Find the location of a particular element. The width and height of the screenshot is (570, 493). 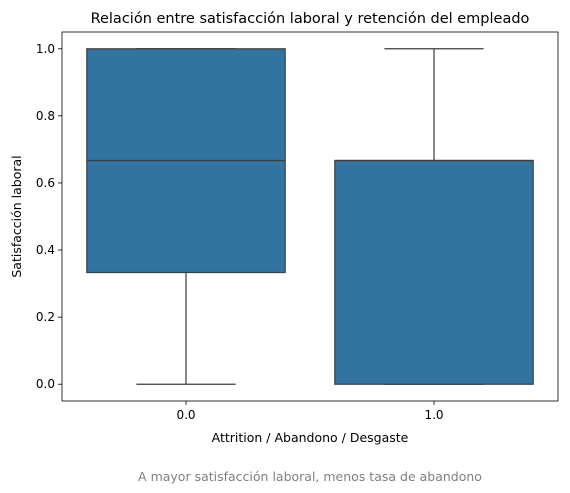

y-tick-label: 0.4 is located at coordinates (45, 250).